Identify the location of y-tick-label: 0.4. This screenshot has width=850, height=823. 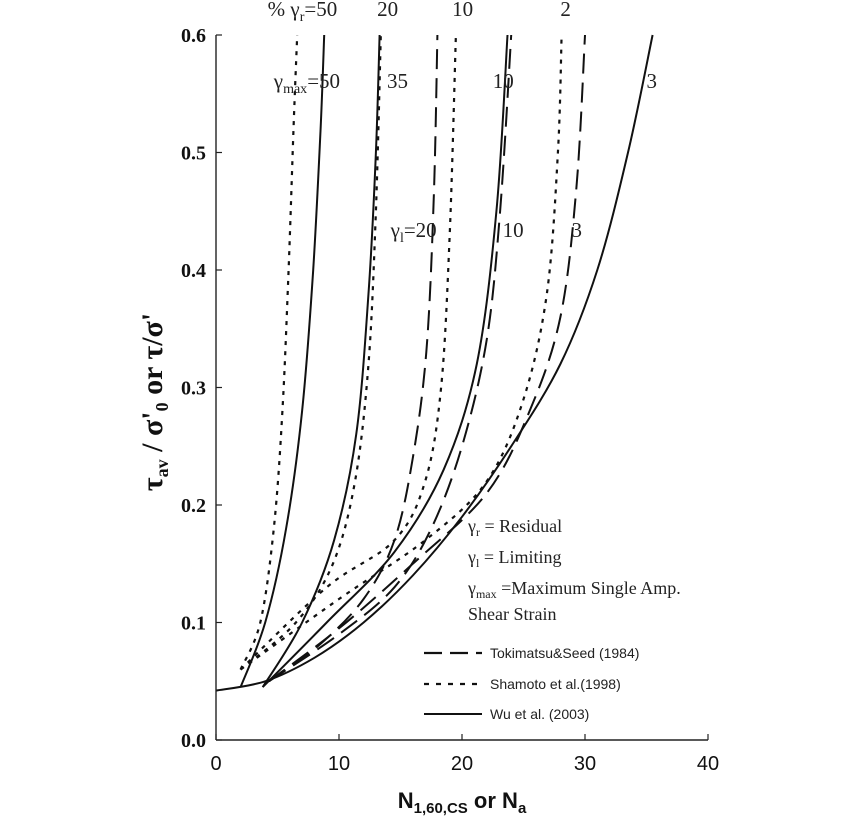
(193, 271).